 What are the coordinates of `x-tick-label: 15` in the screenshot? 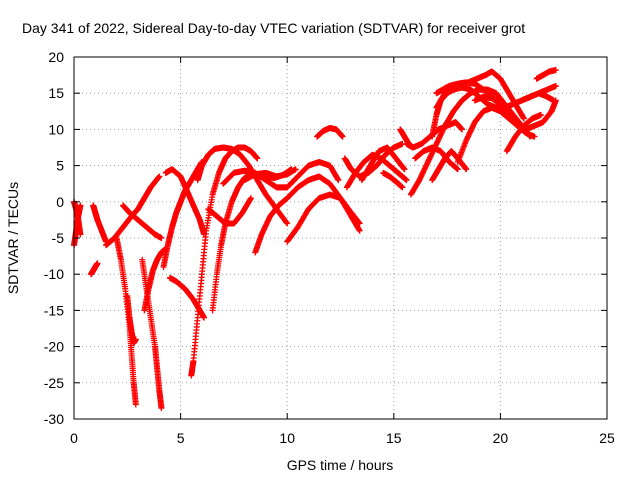 It's located at (394, 438).